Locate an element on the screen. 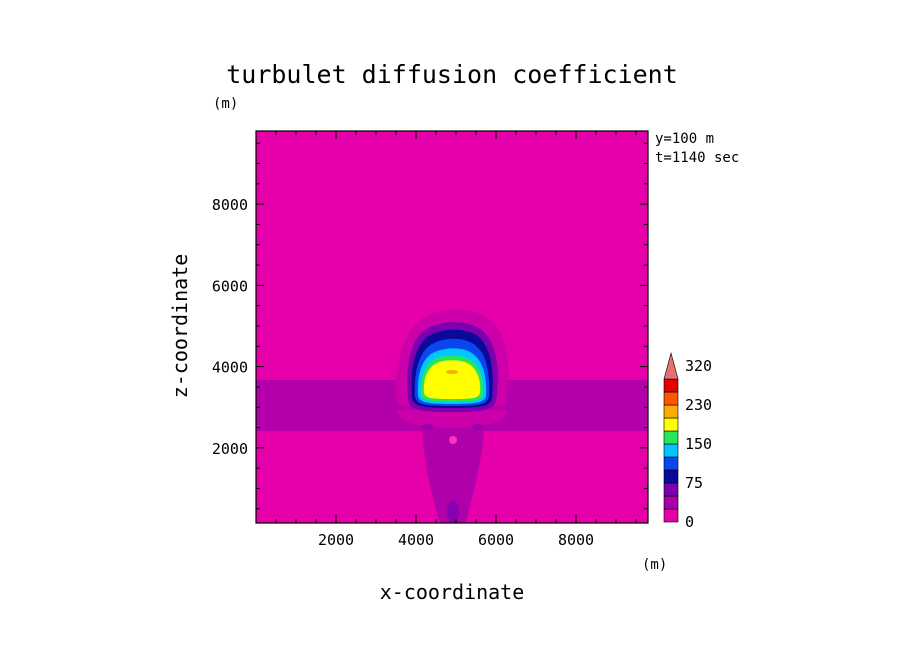 The image size is (904, 654). descending-column is located at coordinates (453, 476).